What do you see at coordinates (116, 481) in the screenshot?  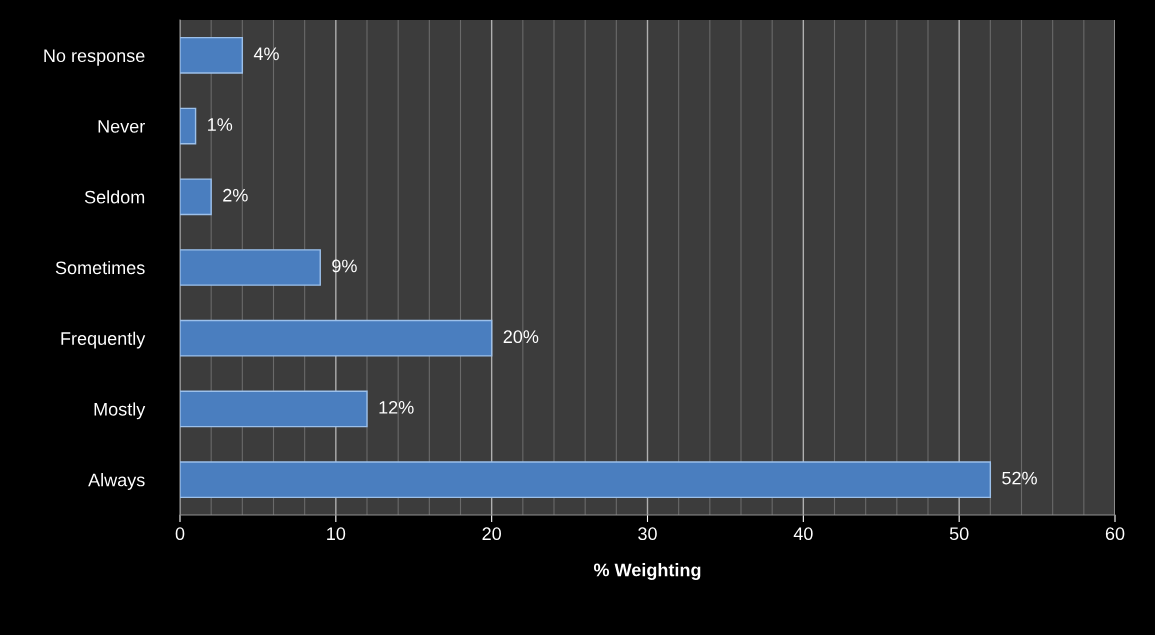 I see `y-tick-label: Always` at bounding box center [116, 481].